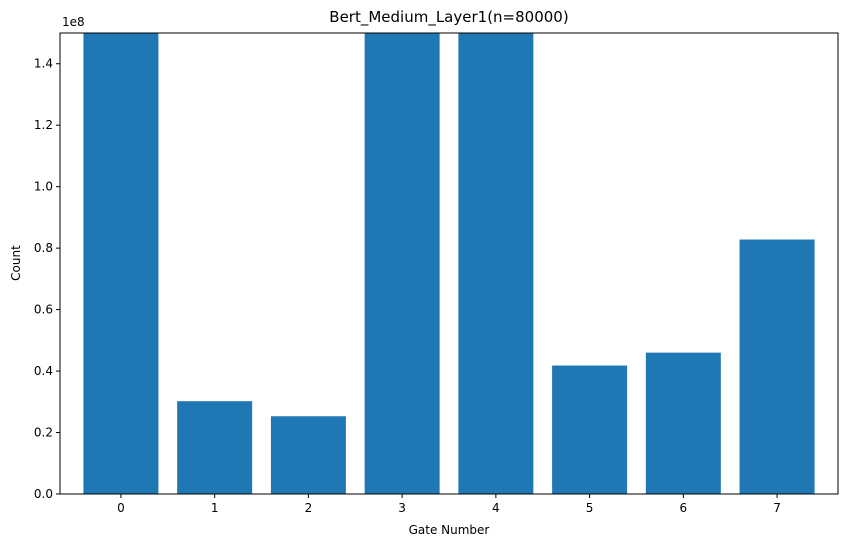  What do you see at coordinates (684, 508) in the screenshot?
I see `x-tick-label: 6` at bounding box center [684, 508].